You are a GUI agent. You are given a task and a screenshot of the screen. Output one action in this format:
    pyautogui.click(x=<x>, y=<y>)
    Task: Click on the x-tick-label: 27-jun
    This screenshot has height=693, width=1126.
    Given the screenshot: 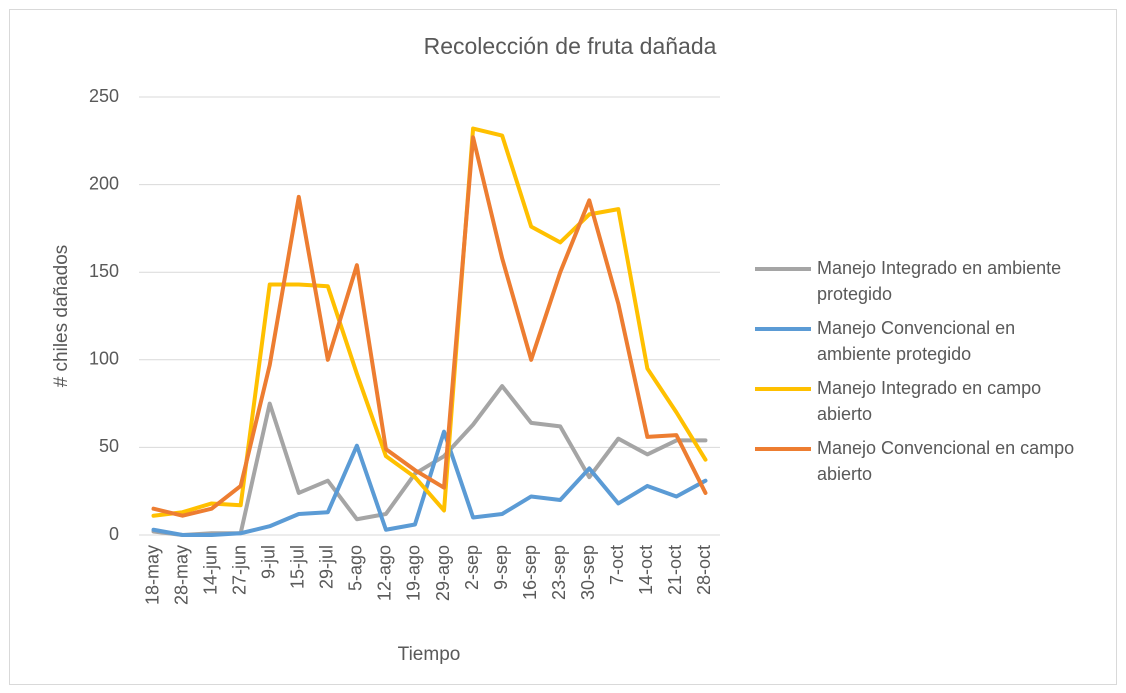 What is the action you would take?
    pyautogui.click(x=239, y=570)
    